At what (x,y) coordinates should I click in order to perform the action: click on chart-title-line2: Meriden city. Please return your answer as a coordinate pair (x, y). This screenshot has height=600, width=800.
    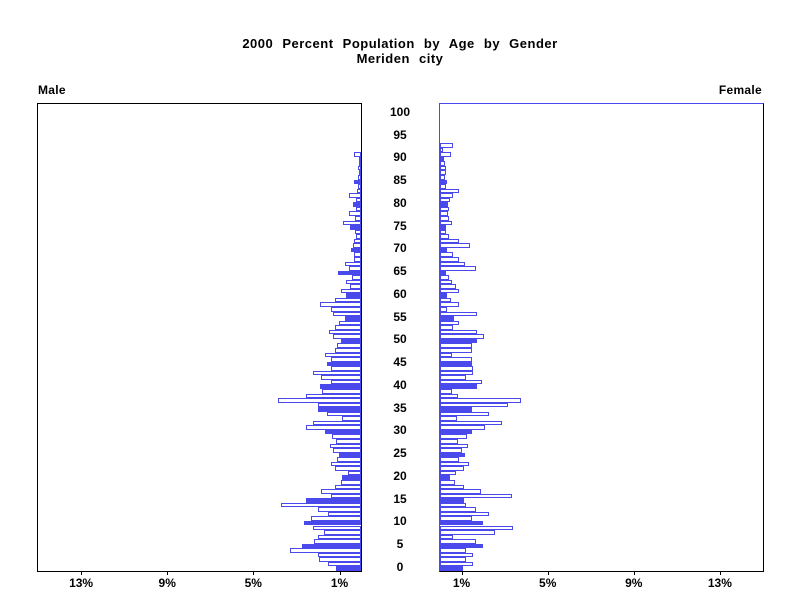
    Looking at the image, I should click on (400, 58).